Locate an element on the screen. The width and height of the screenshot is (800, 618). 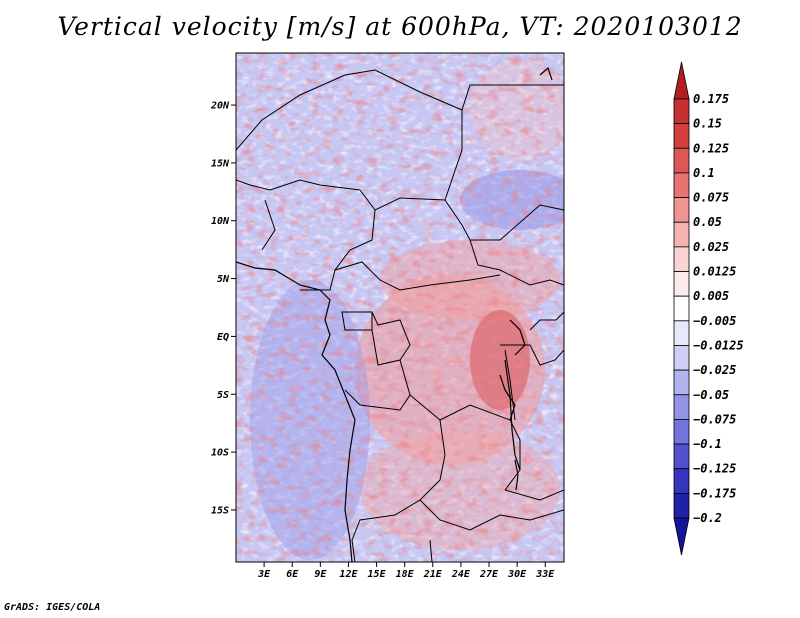
lat-tick-label: 15S is located at coordinates (220, 510).